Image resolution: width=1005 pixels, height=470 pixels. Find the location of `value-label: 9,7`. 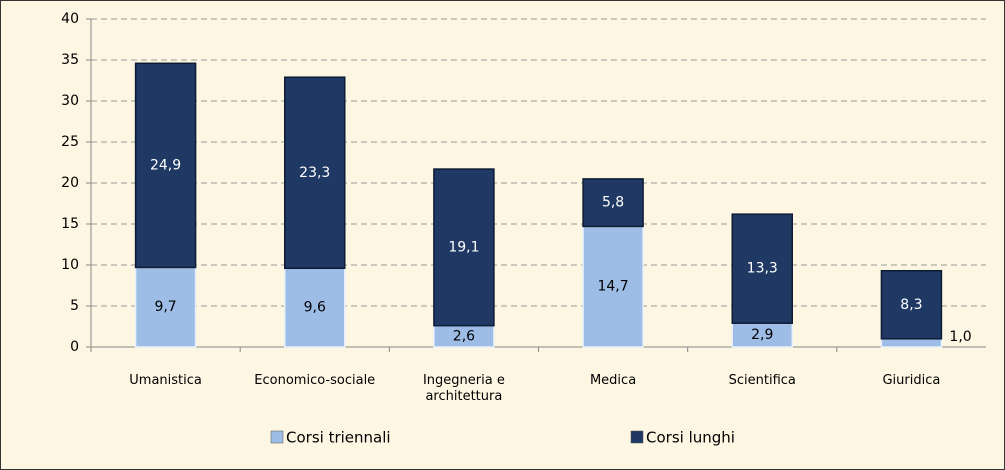

value-label: 9,7 is located at coordinates (165, 307).